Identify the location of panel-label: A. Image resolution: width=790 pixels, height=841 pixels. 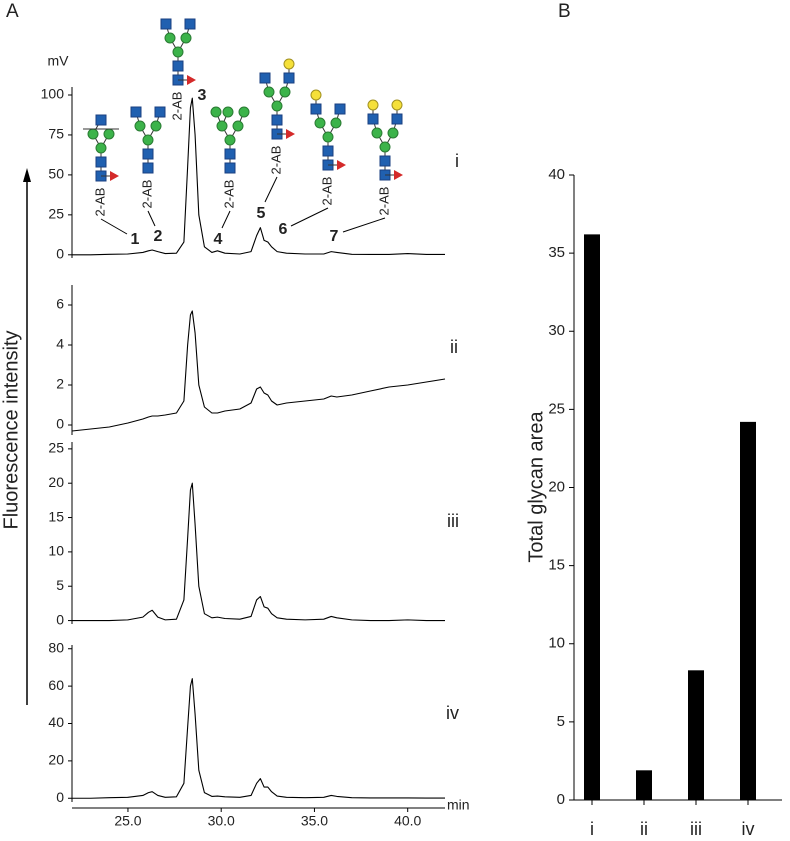
(12, 11).